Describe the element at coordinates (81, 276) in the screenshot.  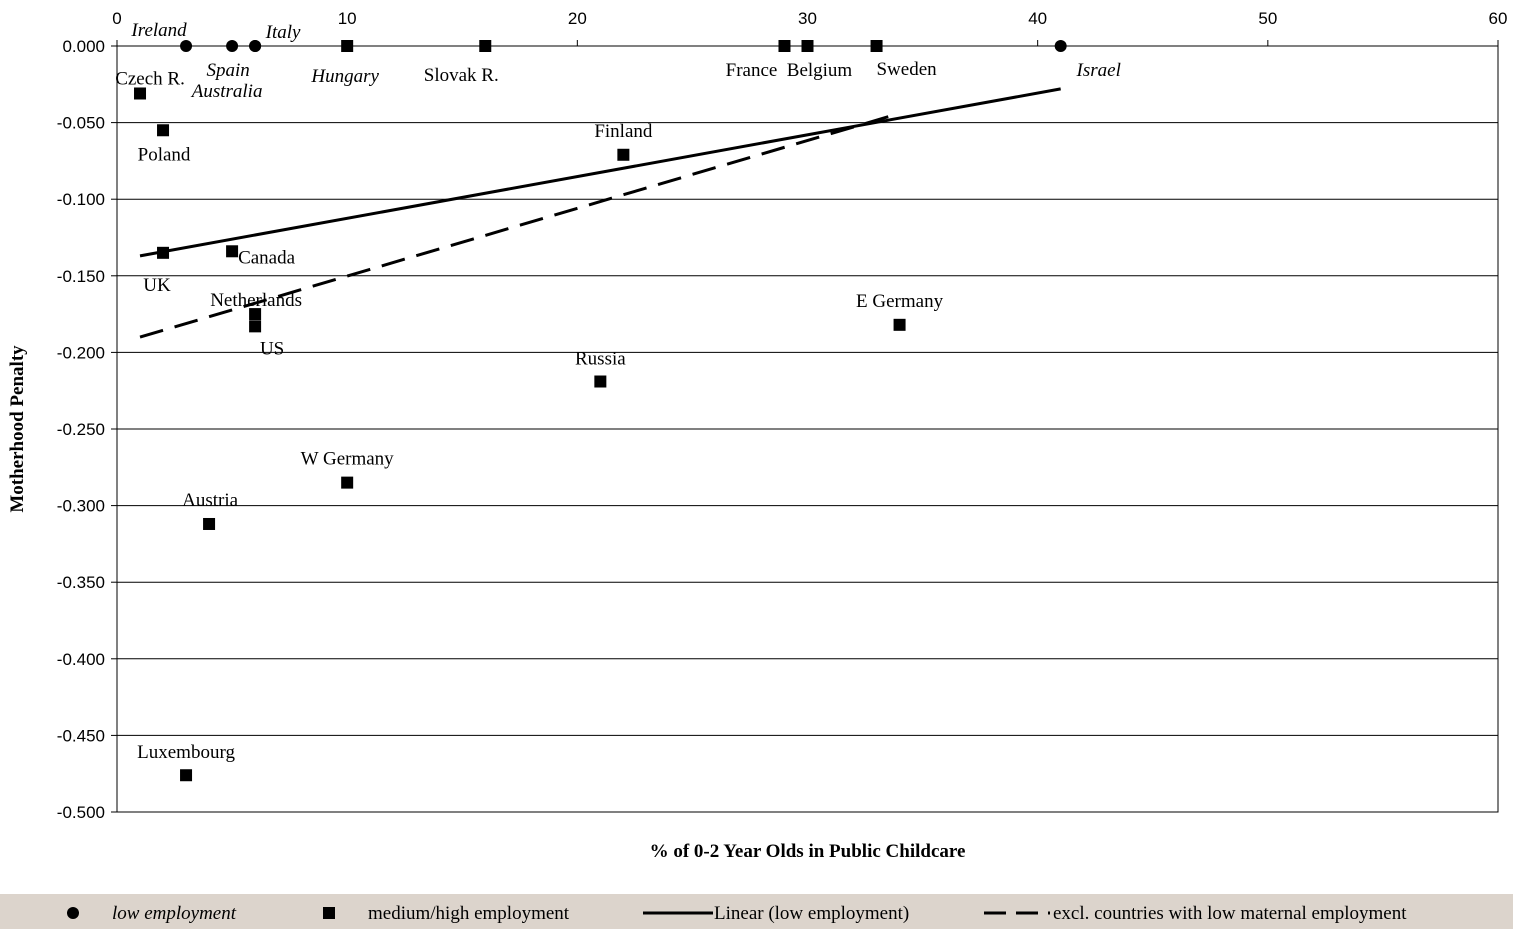
I see `y-tick-label: -0.150` at that location.